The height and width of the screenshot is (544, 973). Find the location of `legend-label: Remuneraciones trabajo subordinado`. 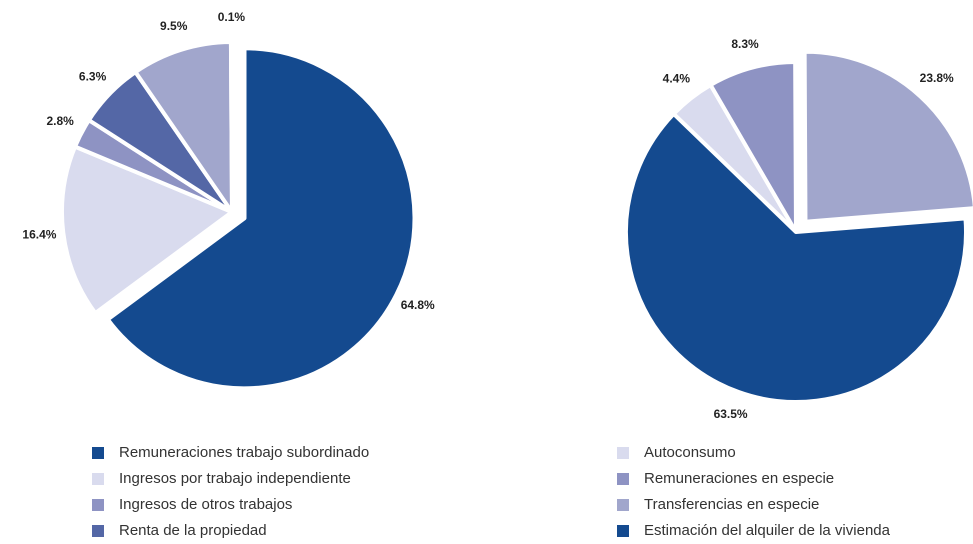

legend-label: Remuneraciones trabajo subordinado is located at coordinates (244, 452).